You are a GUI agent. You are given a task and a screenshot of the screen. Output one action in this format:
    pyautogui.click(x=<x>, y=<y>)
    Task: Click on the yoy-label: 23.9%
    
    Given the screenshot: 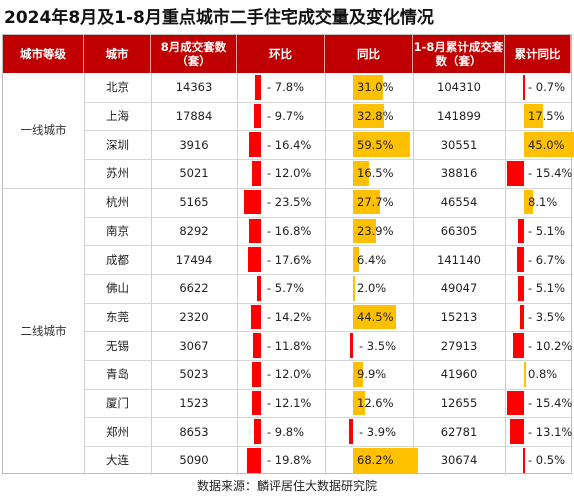 What is the action you would take?
    pyautogui.click(x=375, y=230)
    